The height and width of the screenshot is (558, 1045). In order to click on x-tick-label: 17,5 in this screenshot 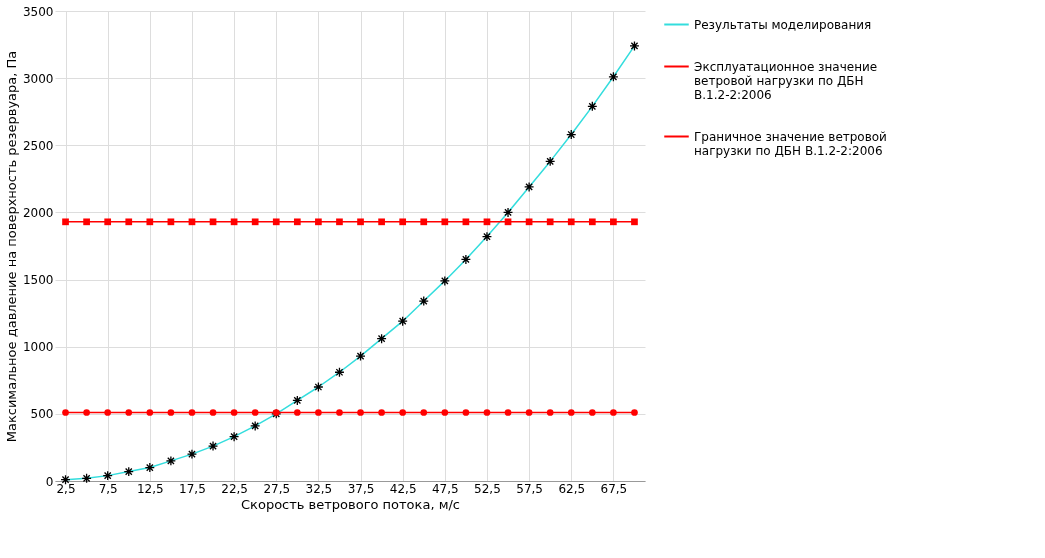, I will do `click(192, 488)`.